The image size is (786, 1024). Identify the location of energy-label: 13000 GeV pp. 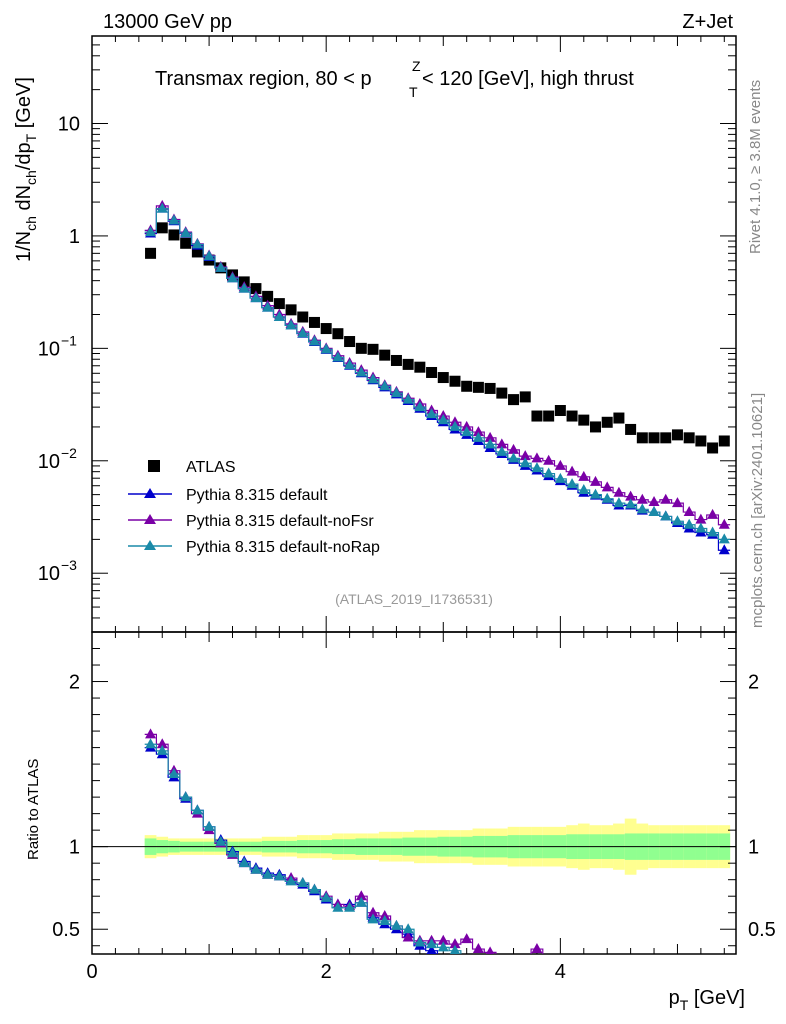
(167, 22).